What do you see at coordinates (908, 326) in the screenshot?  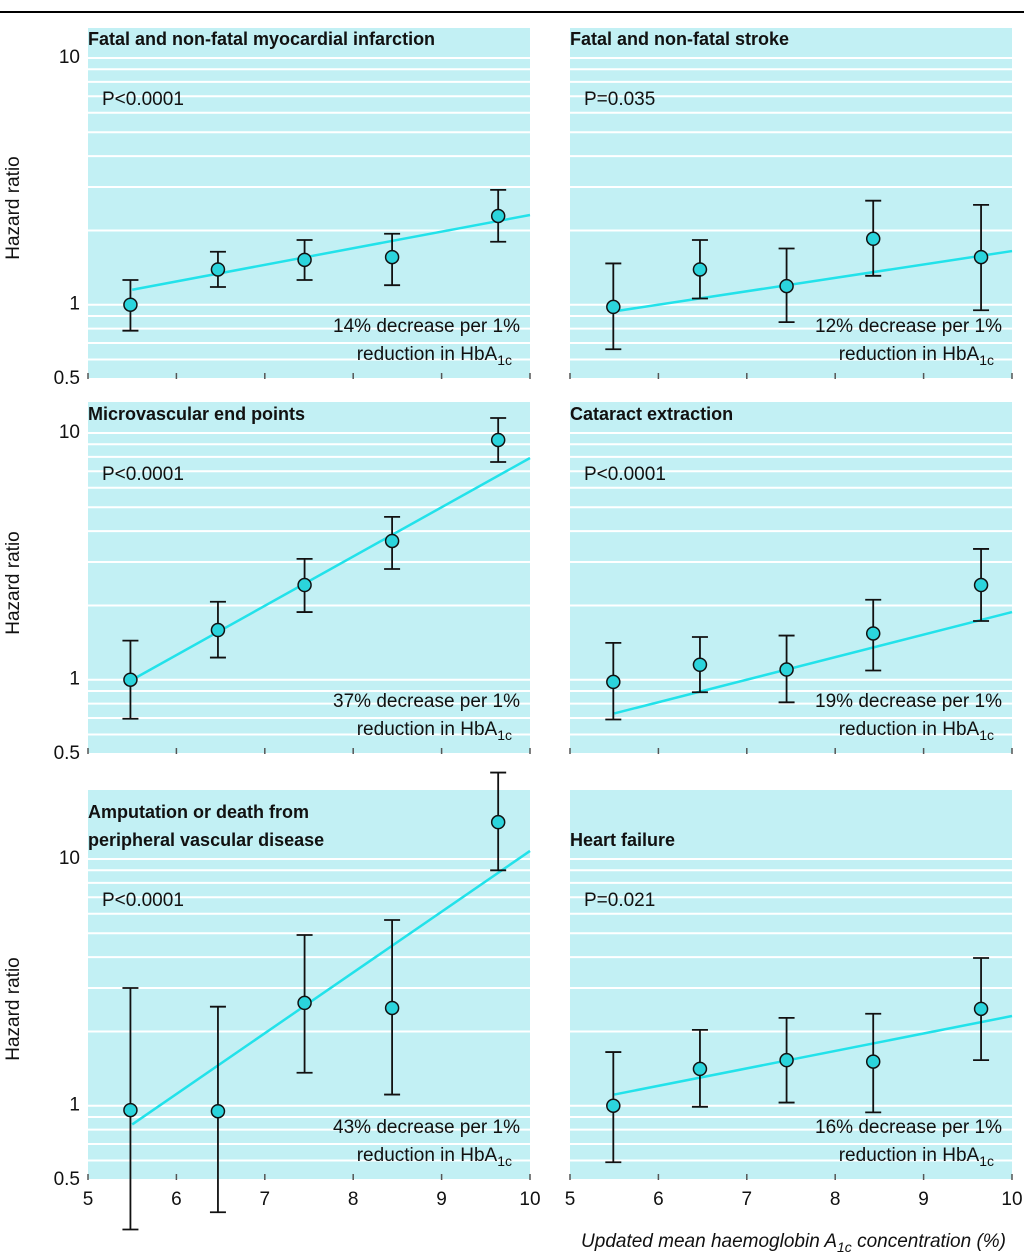 I see `effect-note: 12% decrease per 1%` at bounding box center [908, 326].